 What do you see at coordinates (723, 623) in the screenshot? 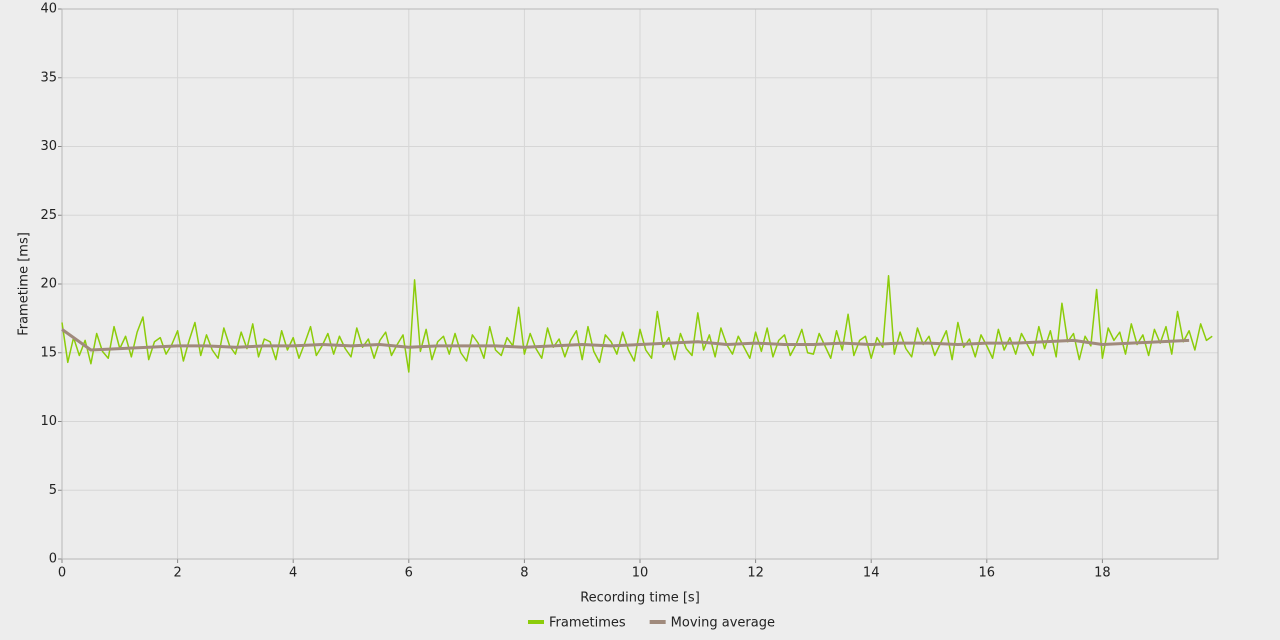
I see `legend-label: Moving average` at bounding box center [723, 623].